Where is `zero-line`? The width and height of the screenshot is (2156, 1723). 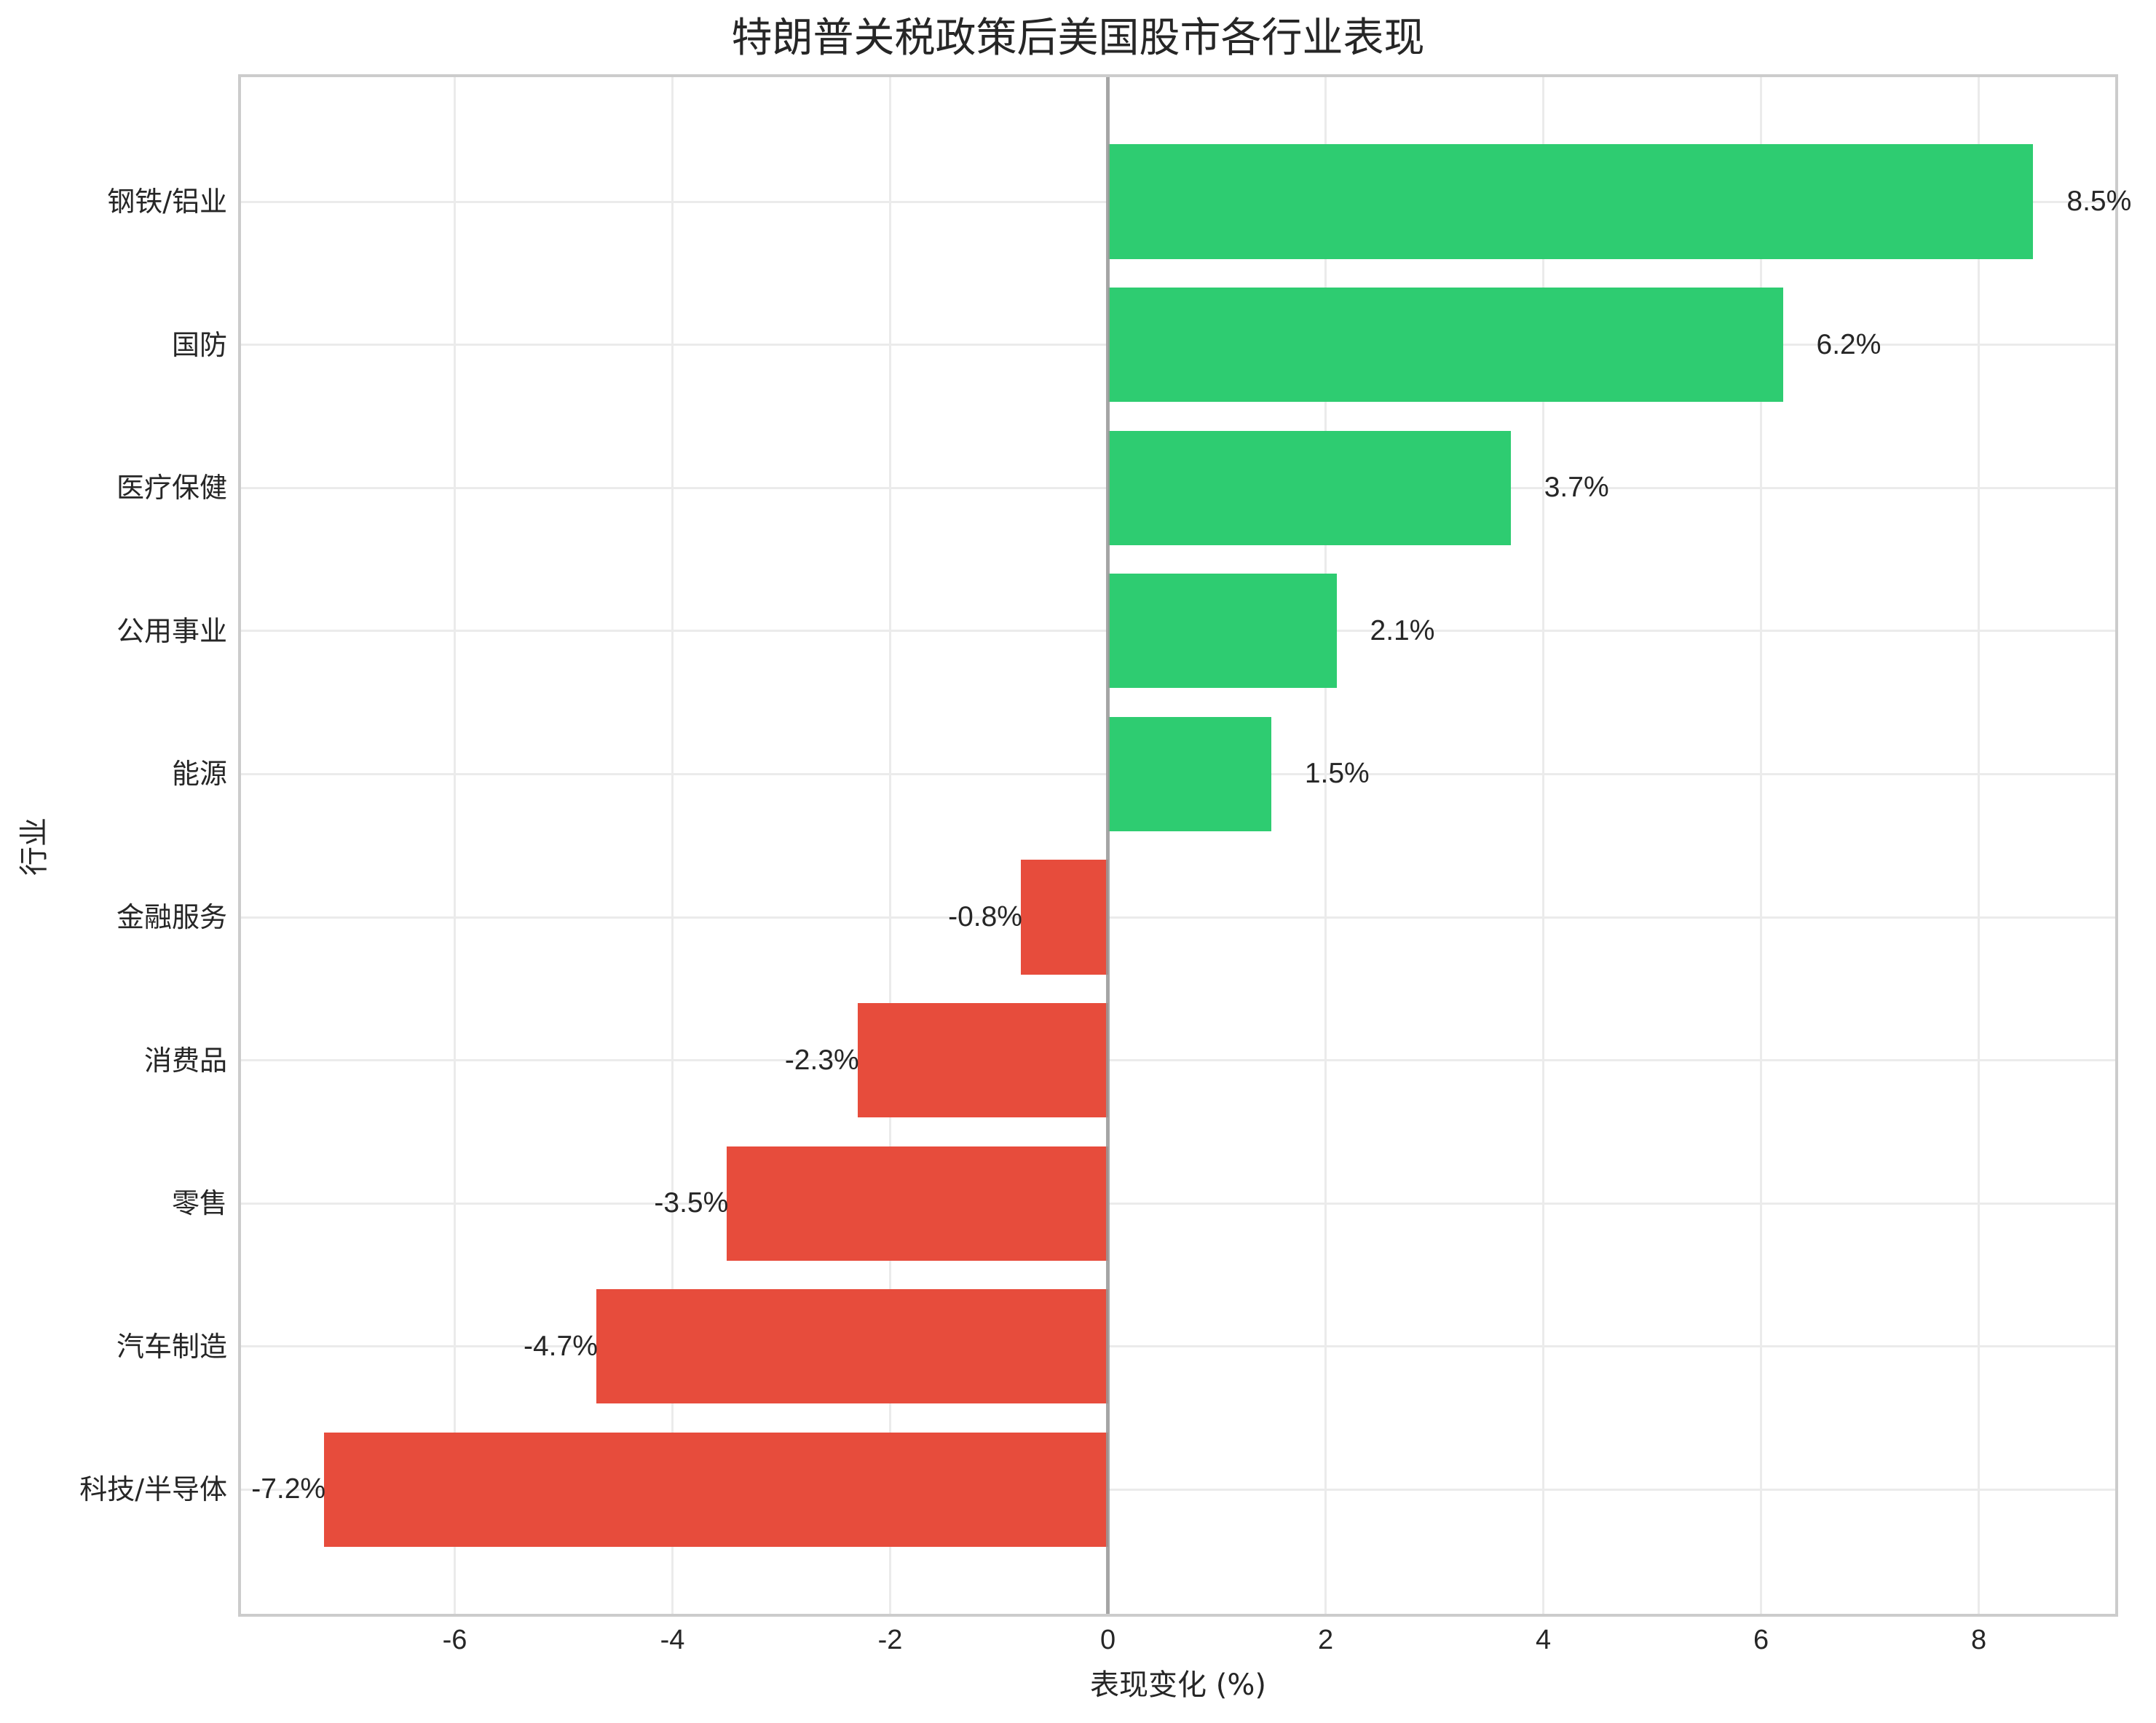 zero-line is located at coordinates (1108, 845).